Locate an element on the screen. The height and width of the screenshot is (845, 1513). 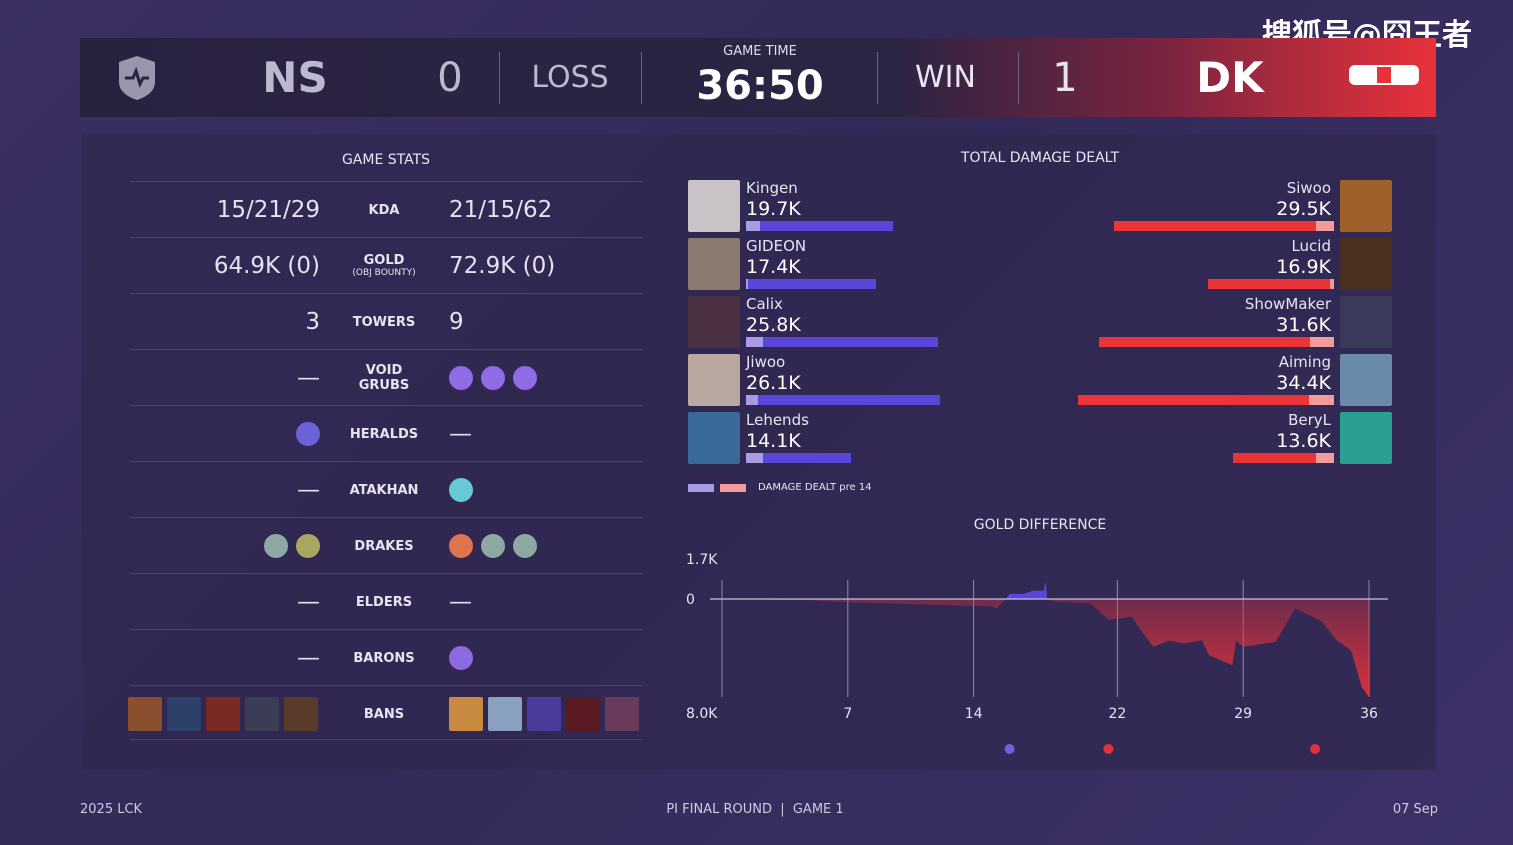
player-name: ShowMaker is located at coordinates (1287, 304).